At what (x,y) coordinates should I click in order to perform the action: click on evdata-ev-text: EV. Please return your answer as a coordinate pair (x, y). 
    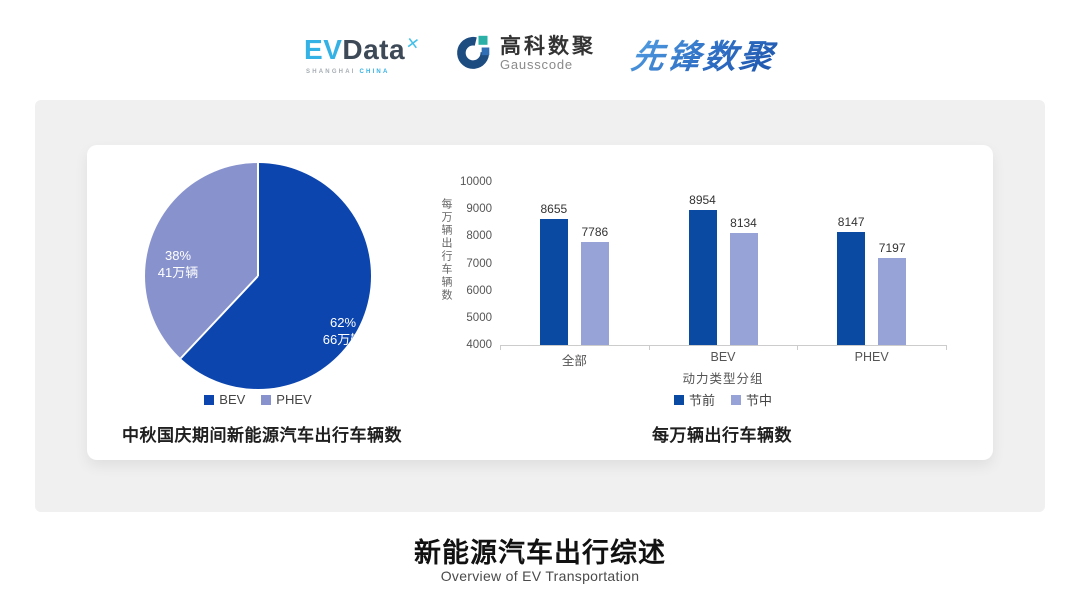
    Looking at the image, I should click on (323, 49).